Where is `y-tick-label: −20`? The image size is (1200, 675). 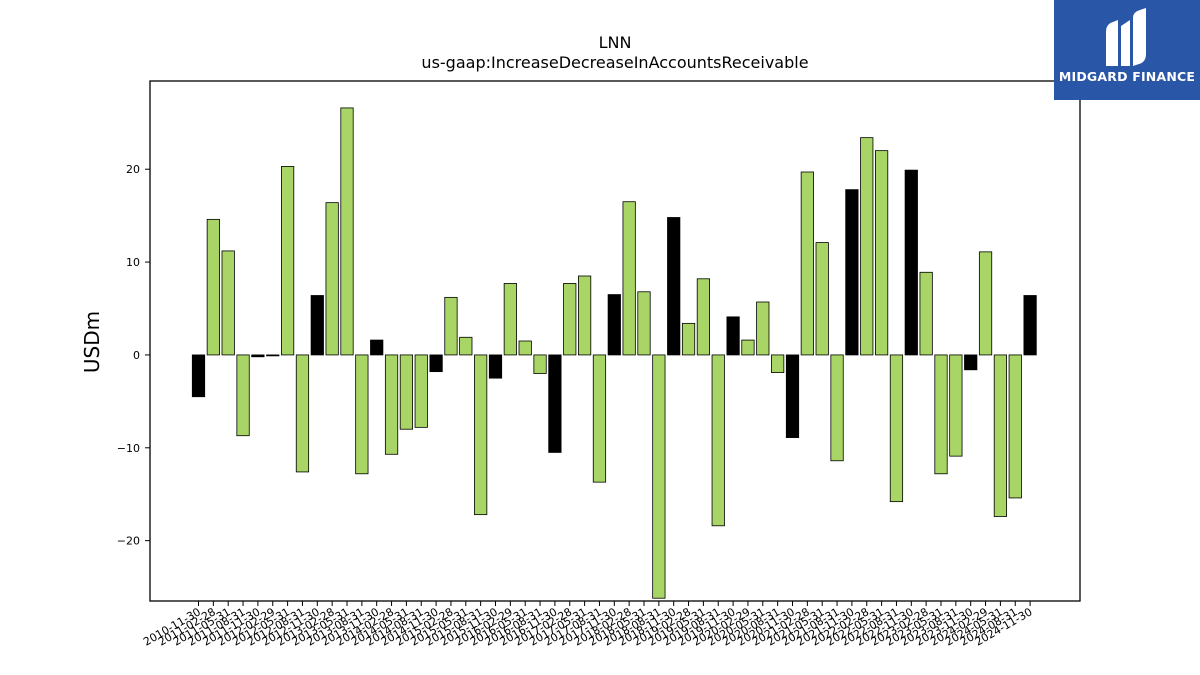
y-tick-label: −20 is located at coordinates (128, 541).